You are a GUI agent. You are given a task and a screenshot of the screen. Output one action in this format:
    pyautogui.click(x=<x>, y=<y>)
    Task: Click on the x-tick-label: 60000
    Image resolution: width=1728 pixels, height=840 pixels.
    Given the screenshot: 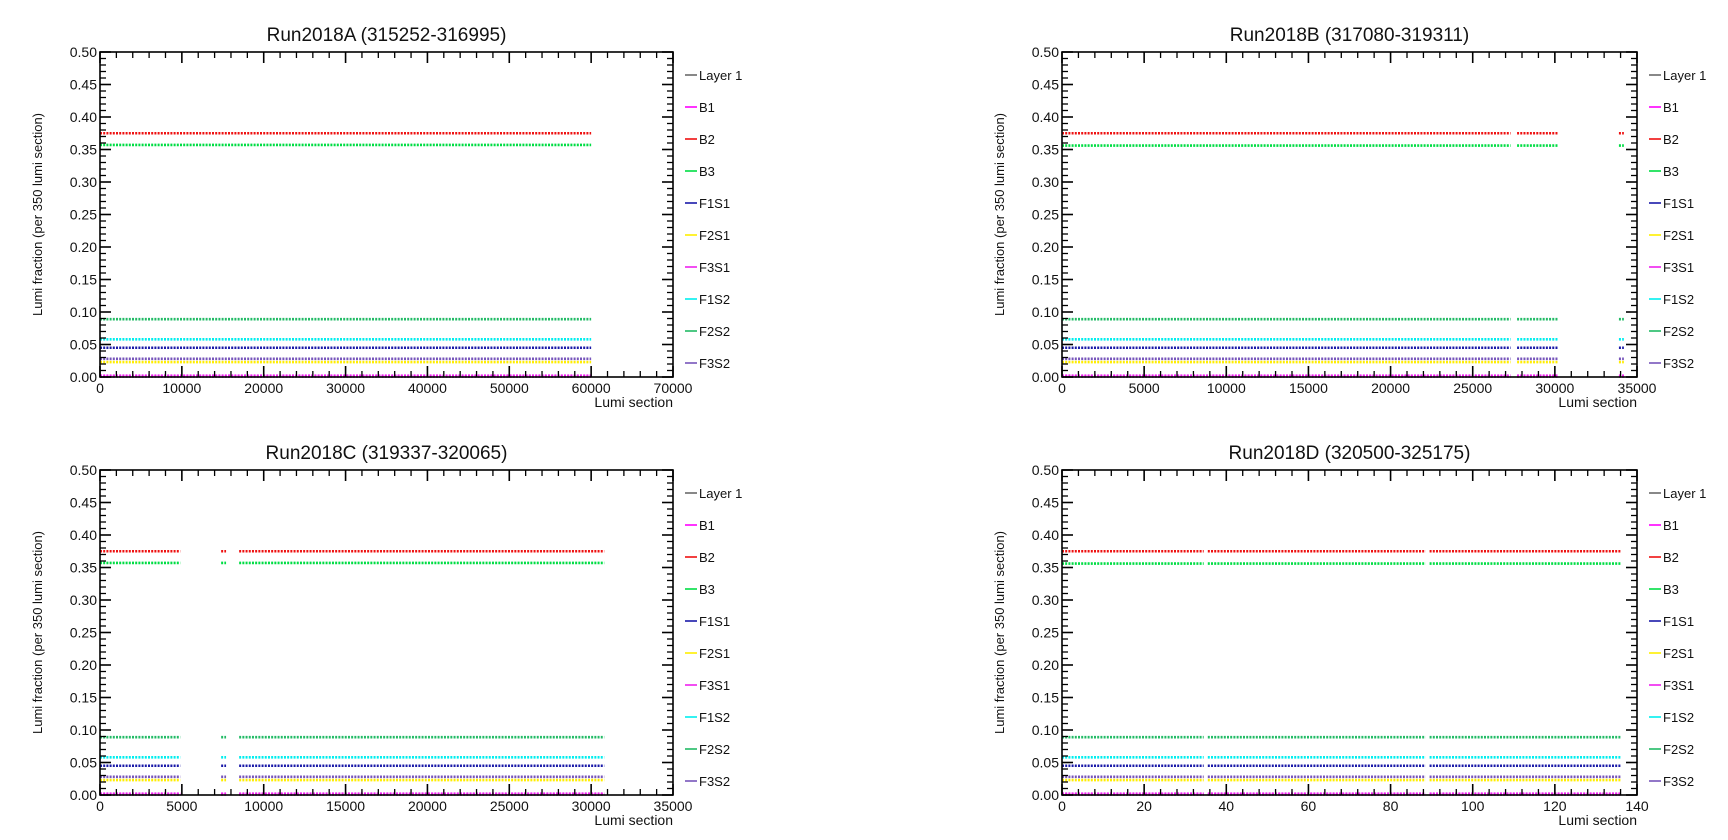 What is the action you would take?
    pyautogui.click(x=591, y=388)
    